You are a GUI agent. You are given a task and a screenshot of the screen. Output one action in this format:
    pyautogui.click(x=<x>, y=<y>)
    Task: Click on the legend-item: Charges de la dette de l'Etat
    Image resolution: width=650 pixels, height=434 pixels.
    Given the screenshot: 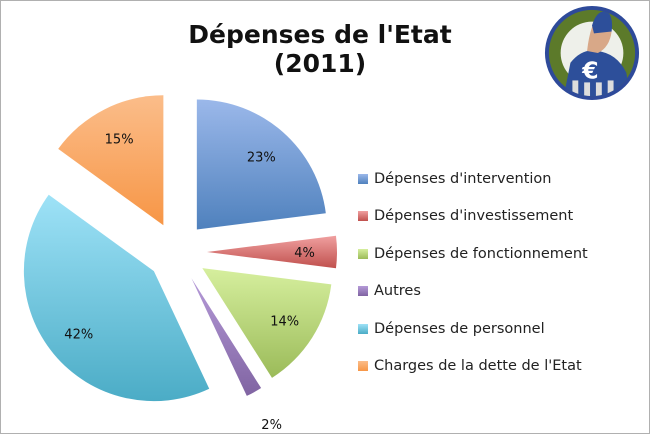 What is the action you would take?
    pyautogui.click(x=473, y=367)
    